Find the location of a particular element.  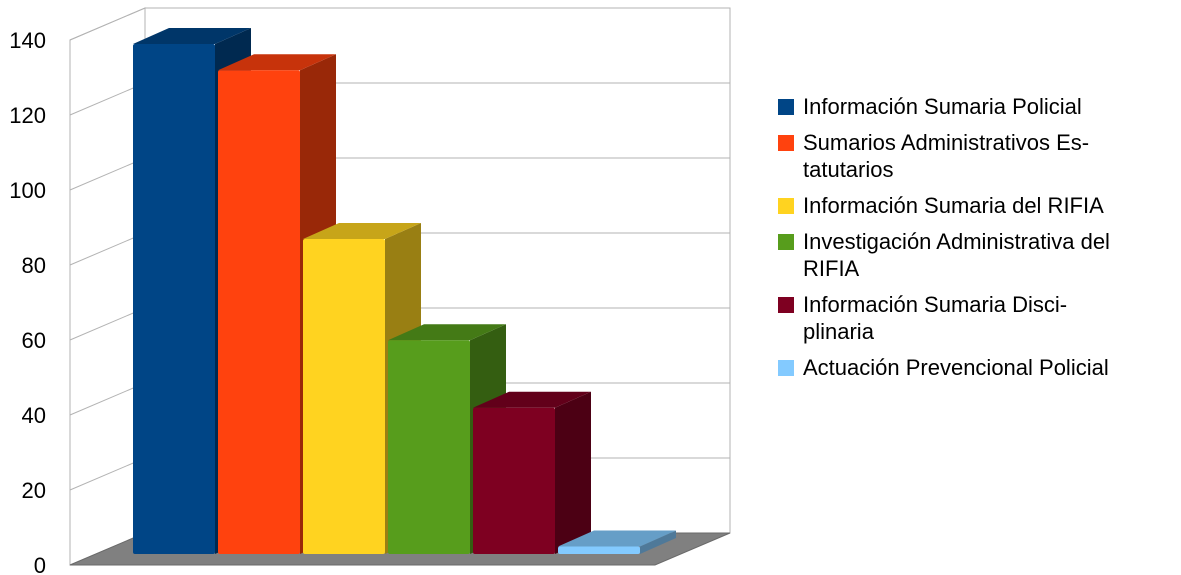

y-tick-label: 140 is located at coordinates (27, 40).